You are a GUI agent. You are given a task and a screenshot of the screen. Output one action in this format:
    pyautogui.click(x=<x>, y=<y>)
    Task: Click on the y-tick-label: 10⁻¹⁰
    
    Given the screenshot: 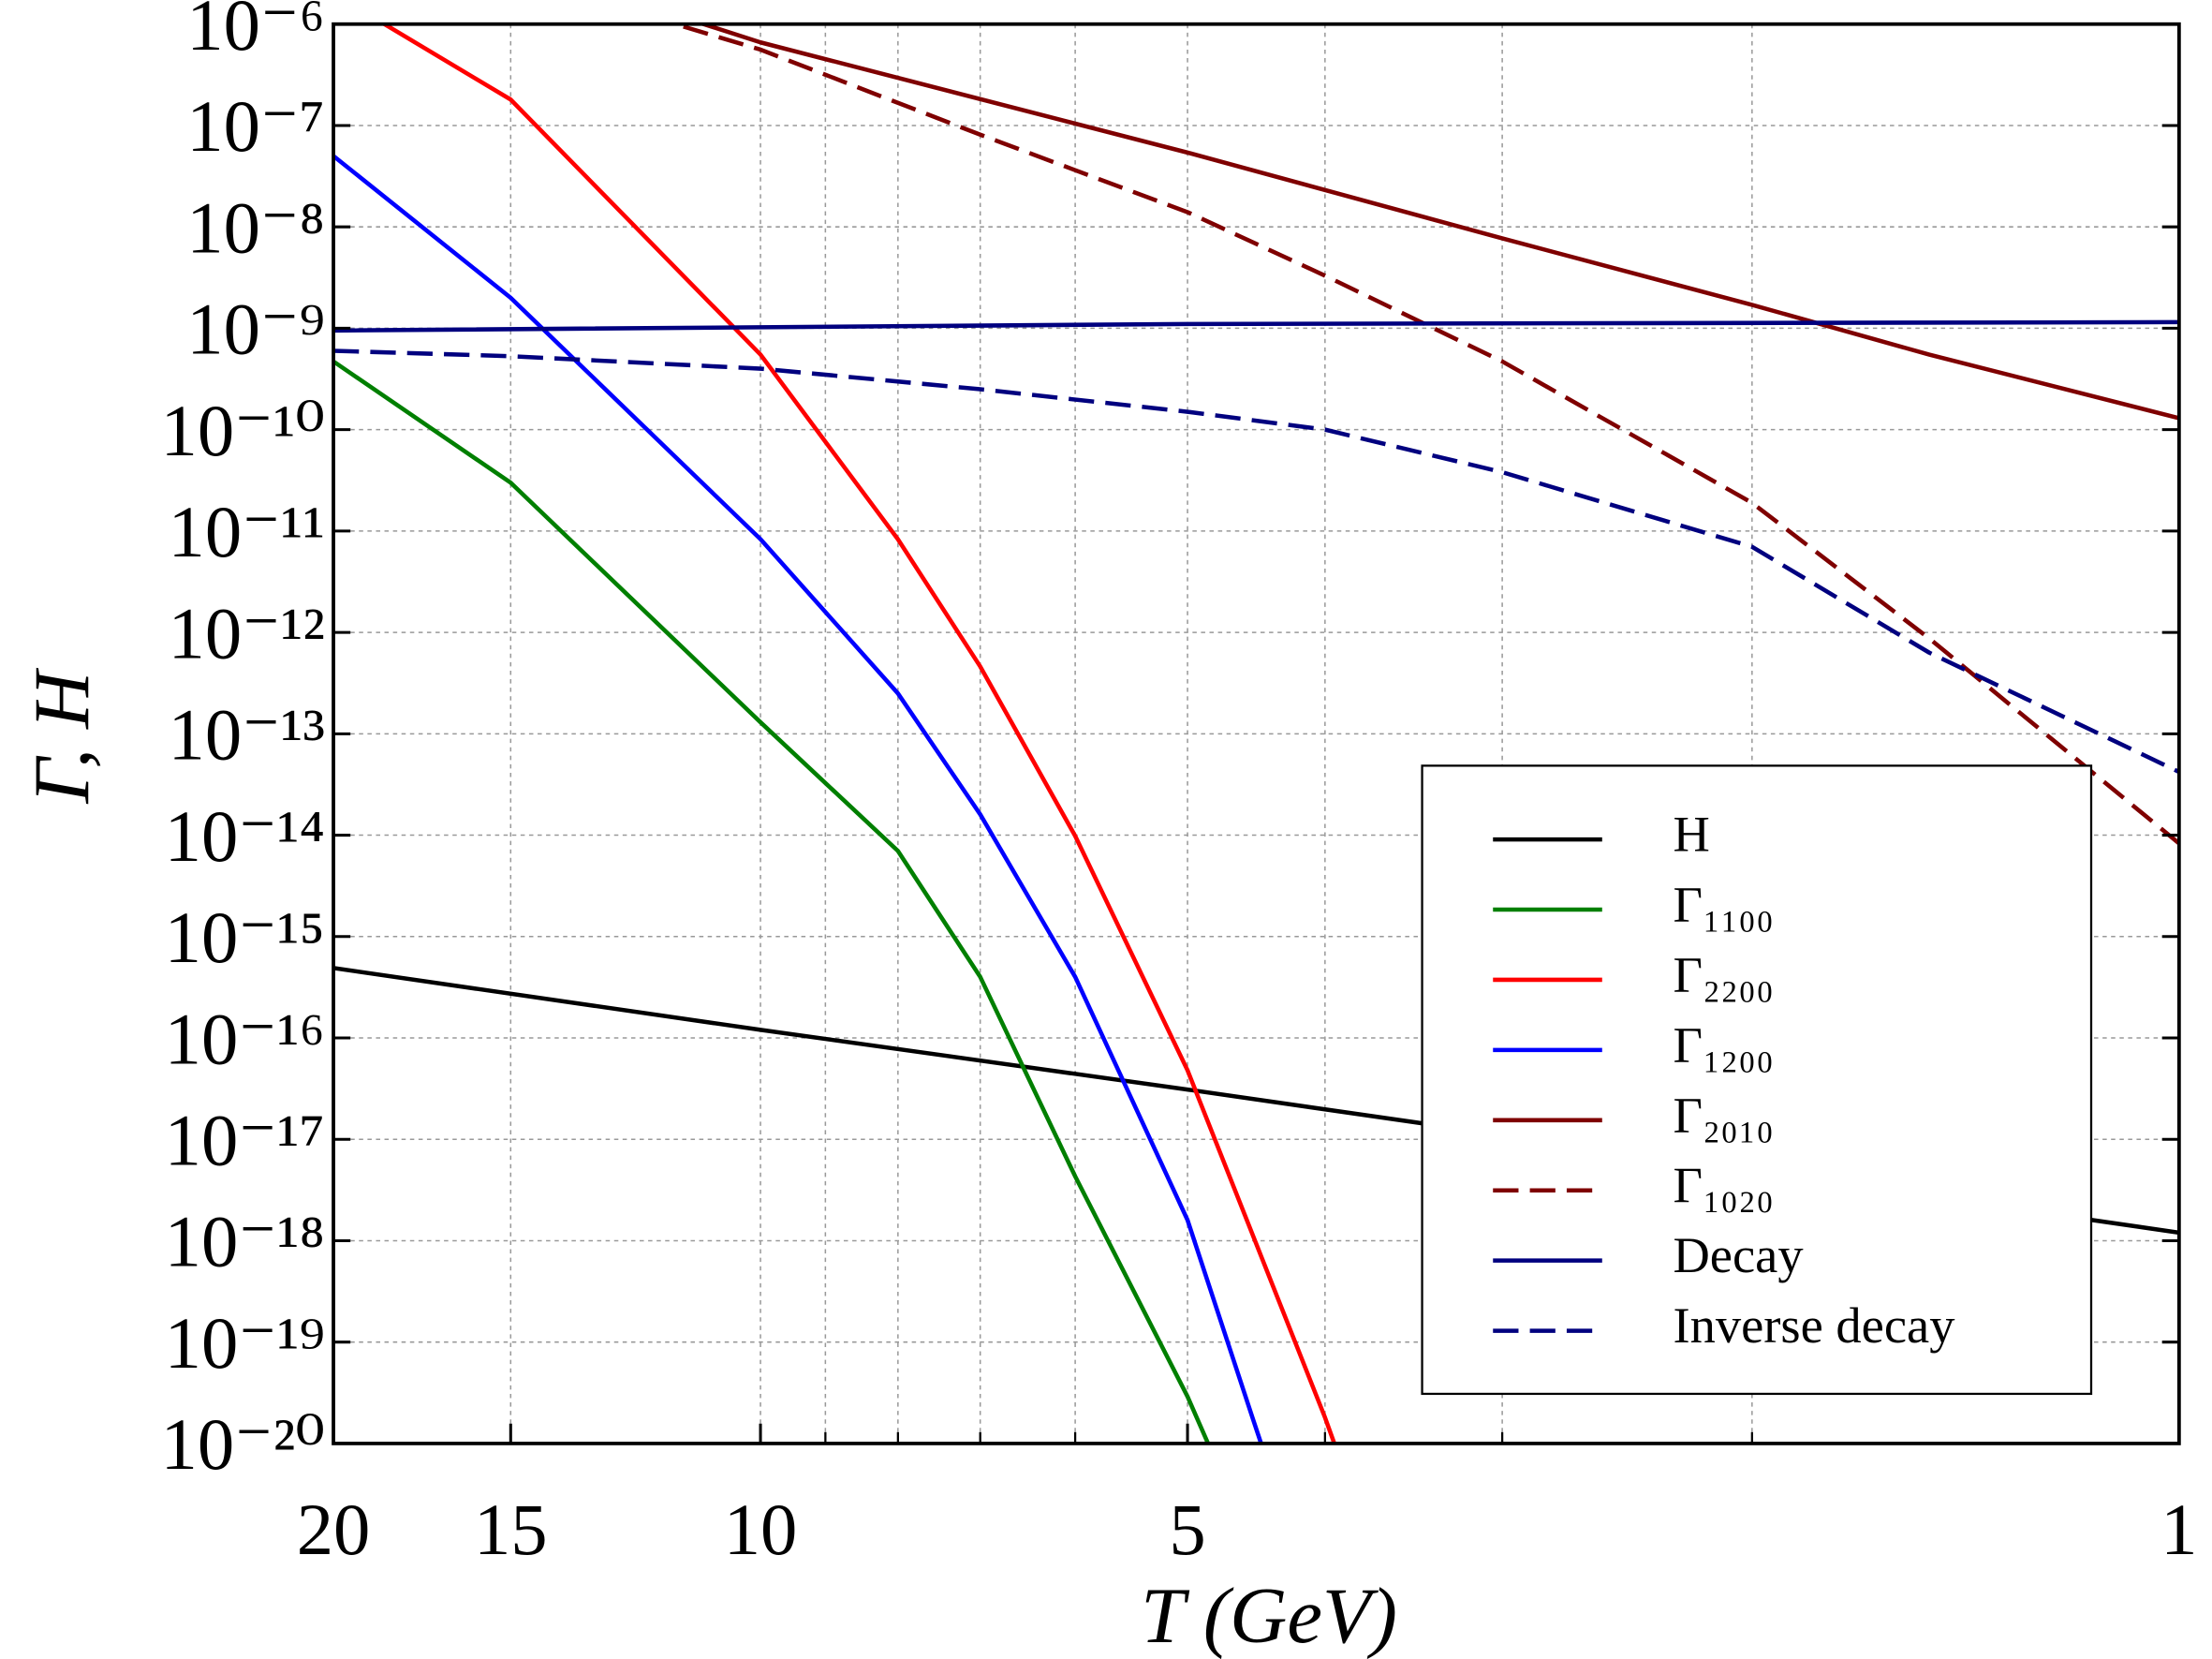 What is the action you would take?
    pyautogui.click(x=243, y=431)
    